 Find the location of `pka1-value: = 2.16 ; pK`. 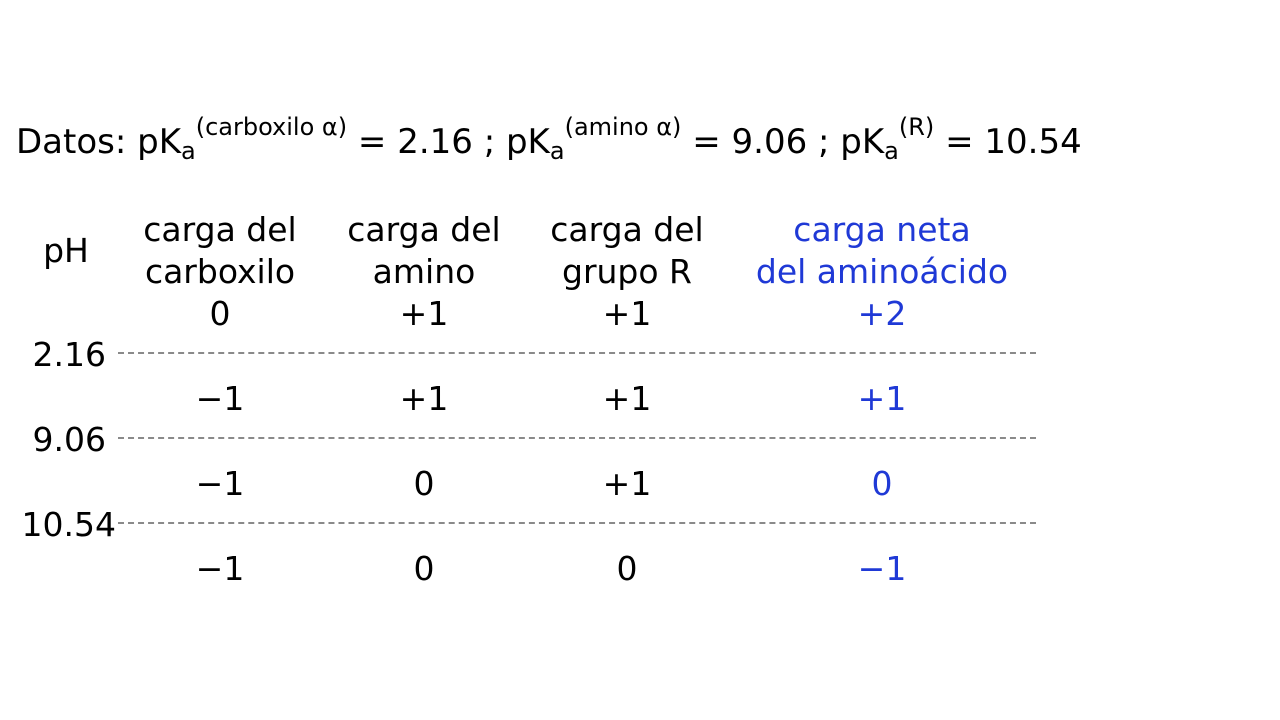

pka1-value: = 2.16 ; pK is located at coordinates (448, 142).